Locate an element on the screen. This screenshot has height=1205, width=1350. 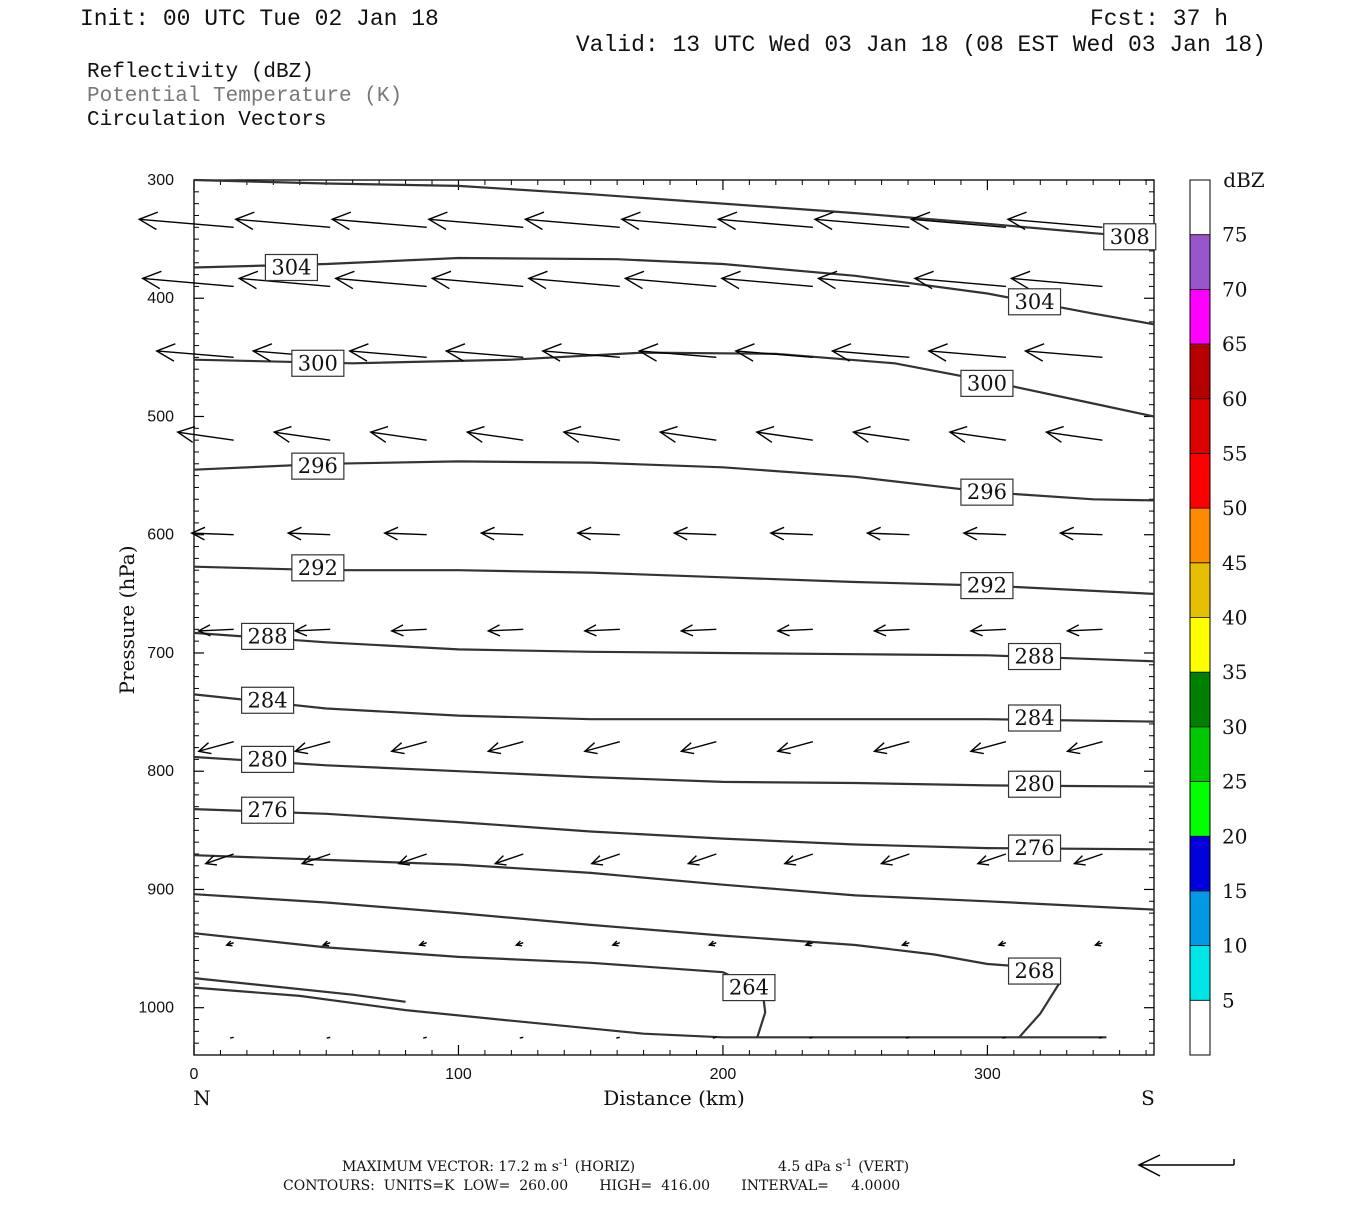
contour-label: 308 is located at coordinates (1130, 237).